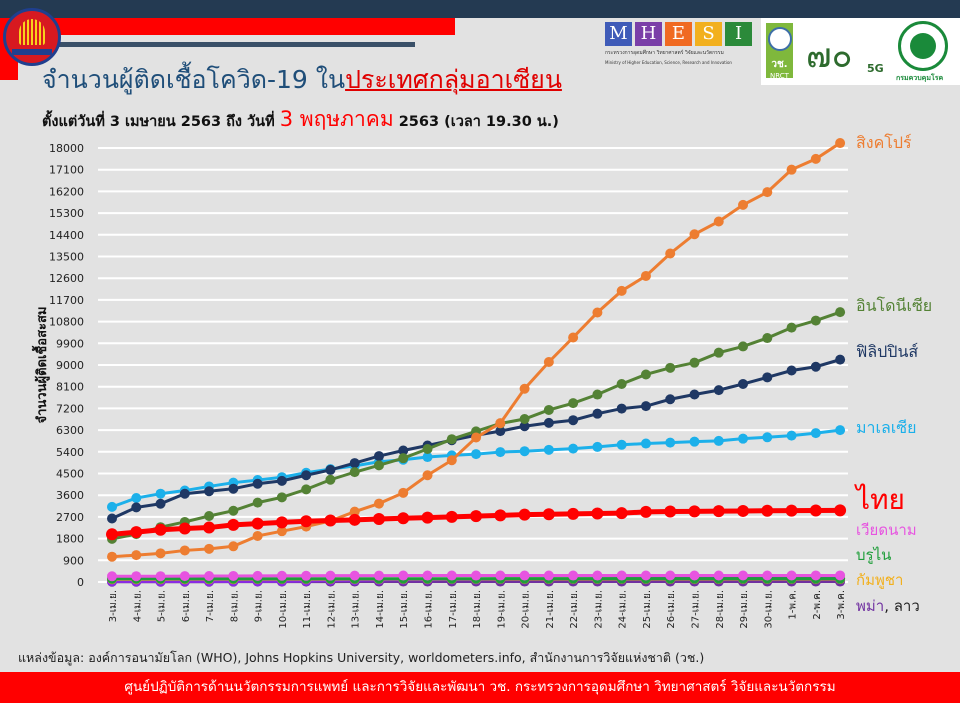 Image resolution: width=960 pixels, height=703 pixels. Describe the element at coordinates (404, 609) in the screenshot. I see `x-tick-label: 15-เม.ย.` at that location.